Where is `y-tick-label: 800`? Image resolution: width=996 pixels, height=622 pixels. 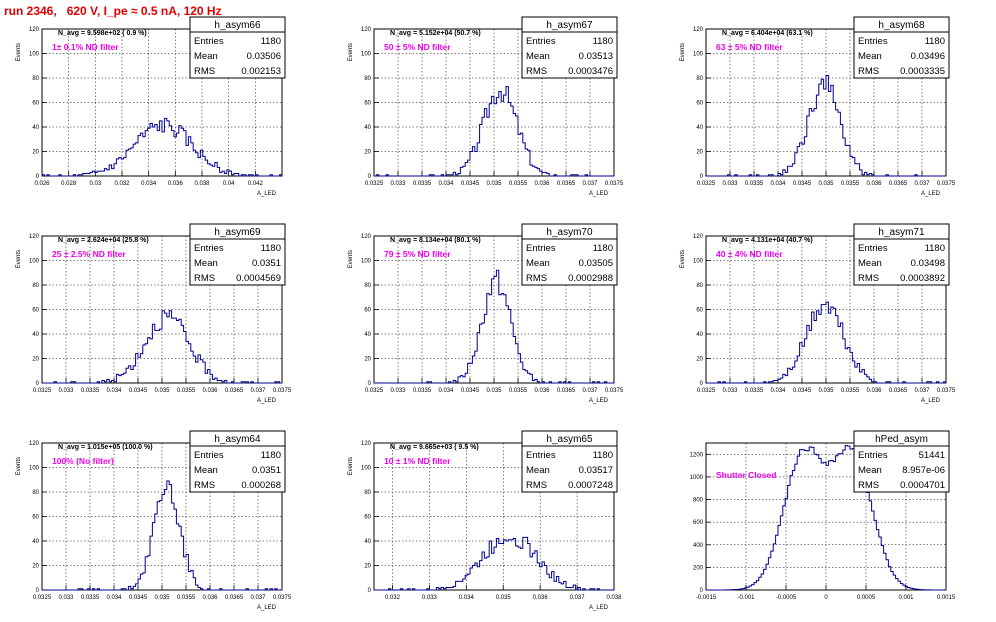
y-tick-label: 800 is located at coordinates (698, 501).